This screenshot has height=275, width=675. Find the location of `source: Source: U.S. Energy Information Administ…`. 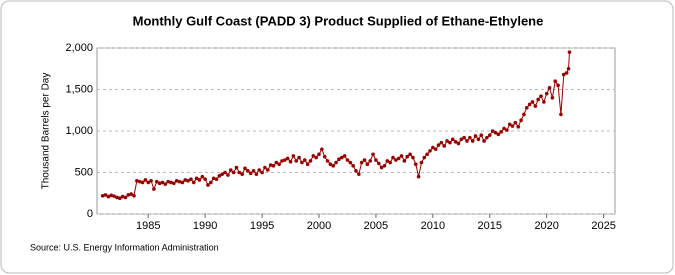

source: Source: U.S. Energy Information Administ… is located at coordinates (124, 247).